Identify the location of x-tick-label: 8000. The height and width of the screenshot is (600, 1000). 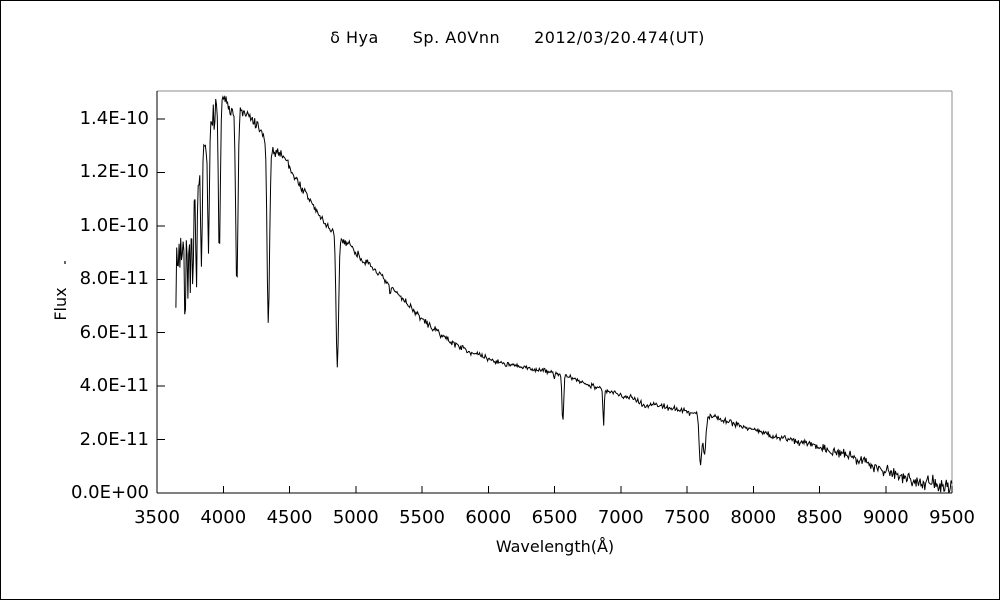
(753, 517).